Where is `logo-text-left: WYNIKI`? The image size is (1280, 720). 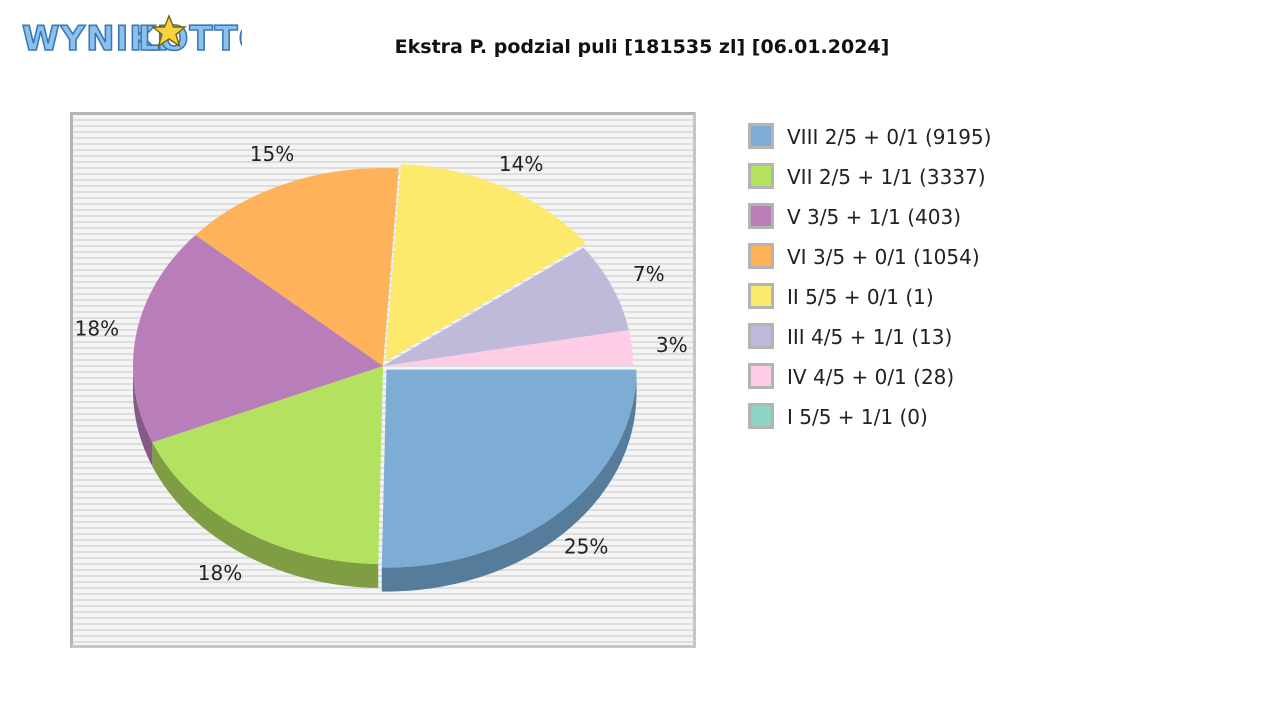
logo-text-left: WYNIKI is located at coordinates (96, 39).